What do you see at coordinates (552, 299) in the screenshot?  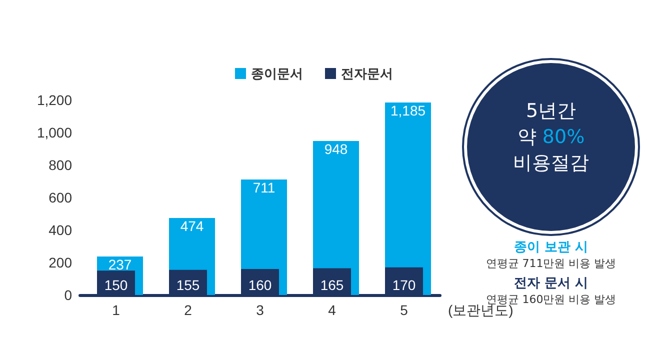 I see `text: 연평균 160만원 비용 발생` at bounding box center [552, 299].